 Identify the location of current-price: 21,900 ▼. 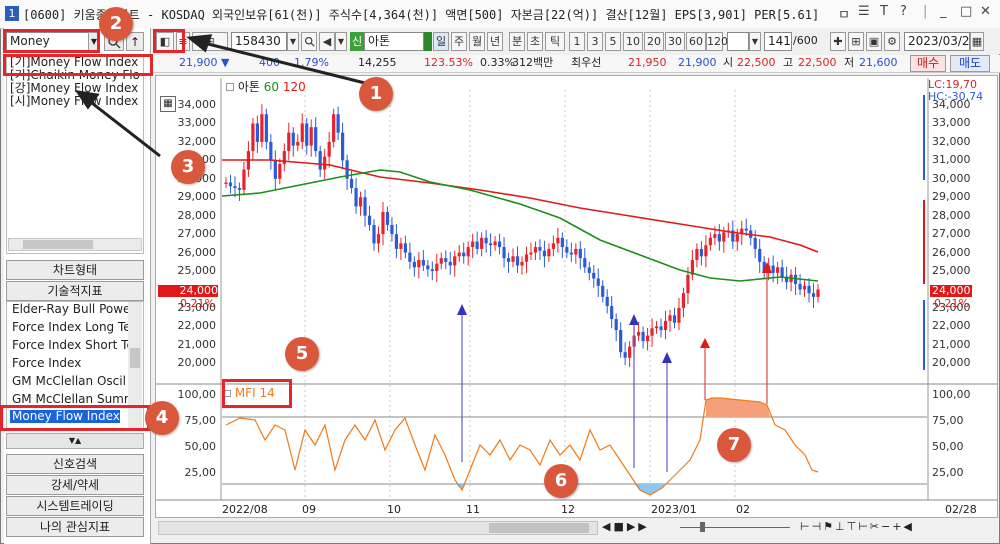
(204, 62).